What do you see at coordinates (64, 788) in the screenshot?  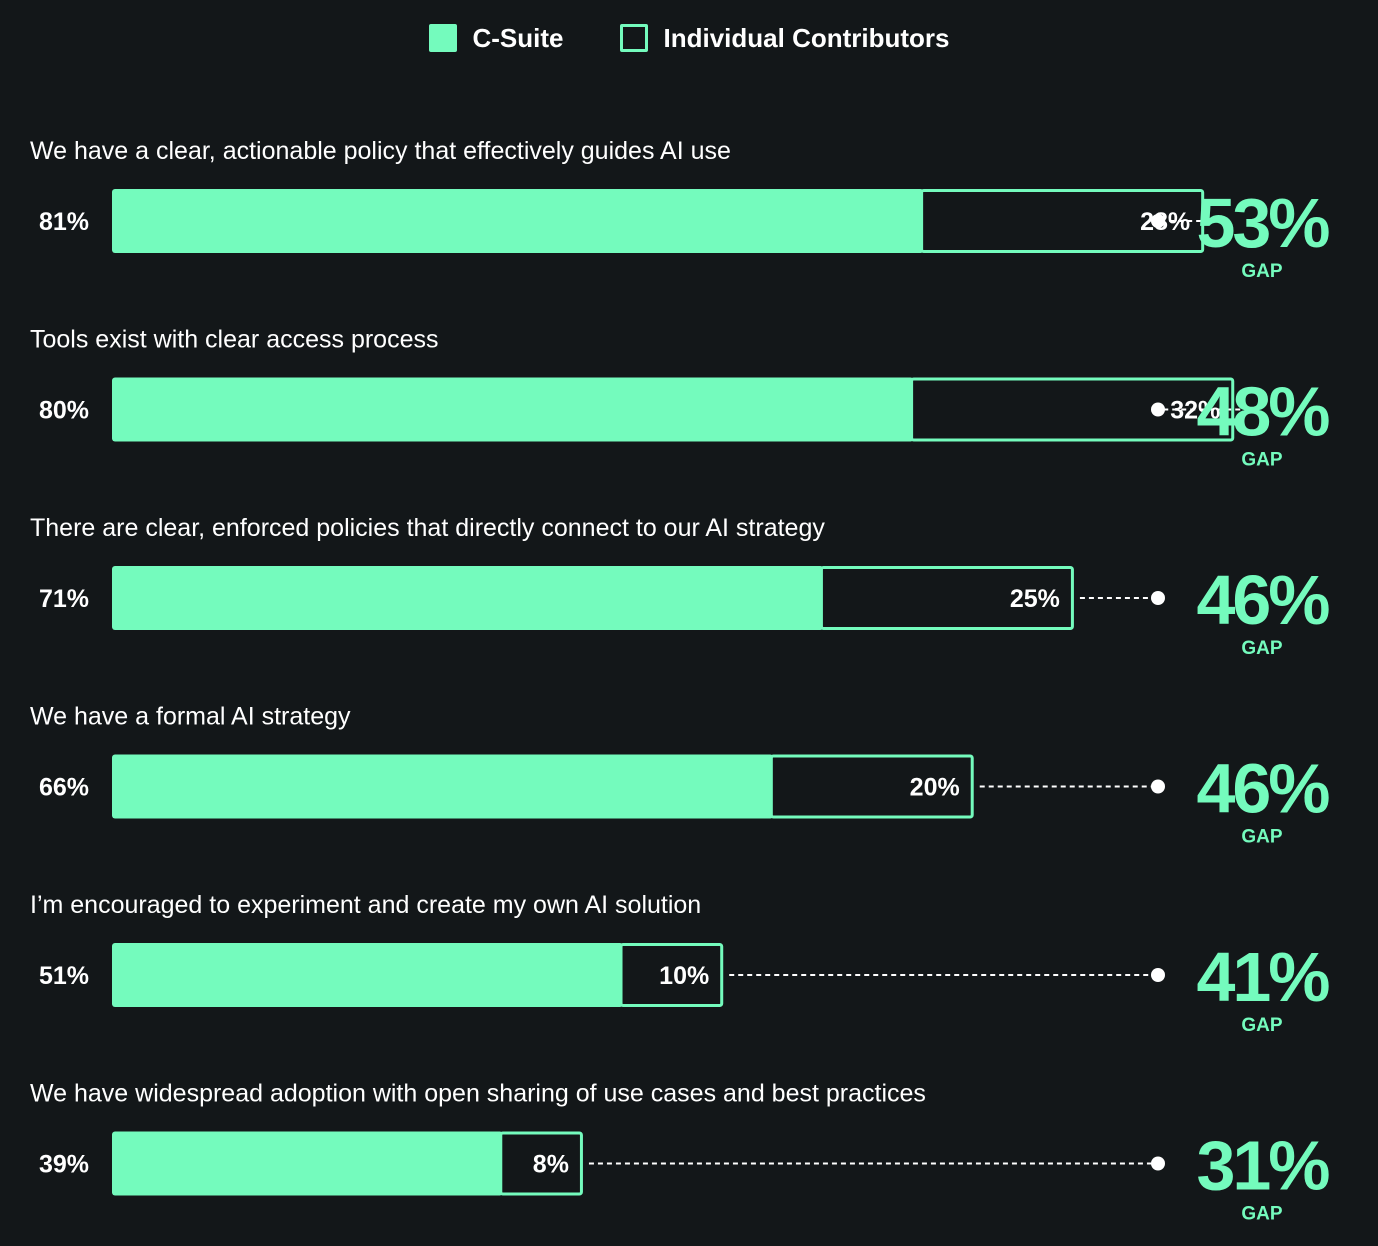 I see `c-suite-value-label: 66%` at bounding box center [64, 788].